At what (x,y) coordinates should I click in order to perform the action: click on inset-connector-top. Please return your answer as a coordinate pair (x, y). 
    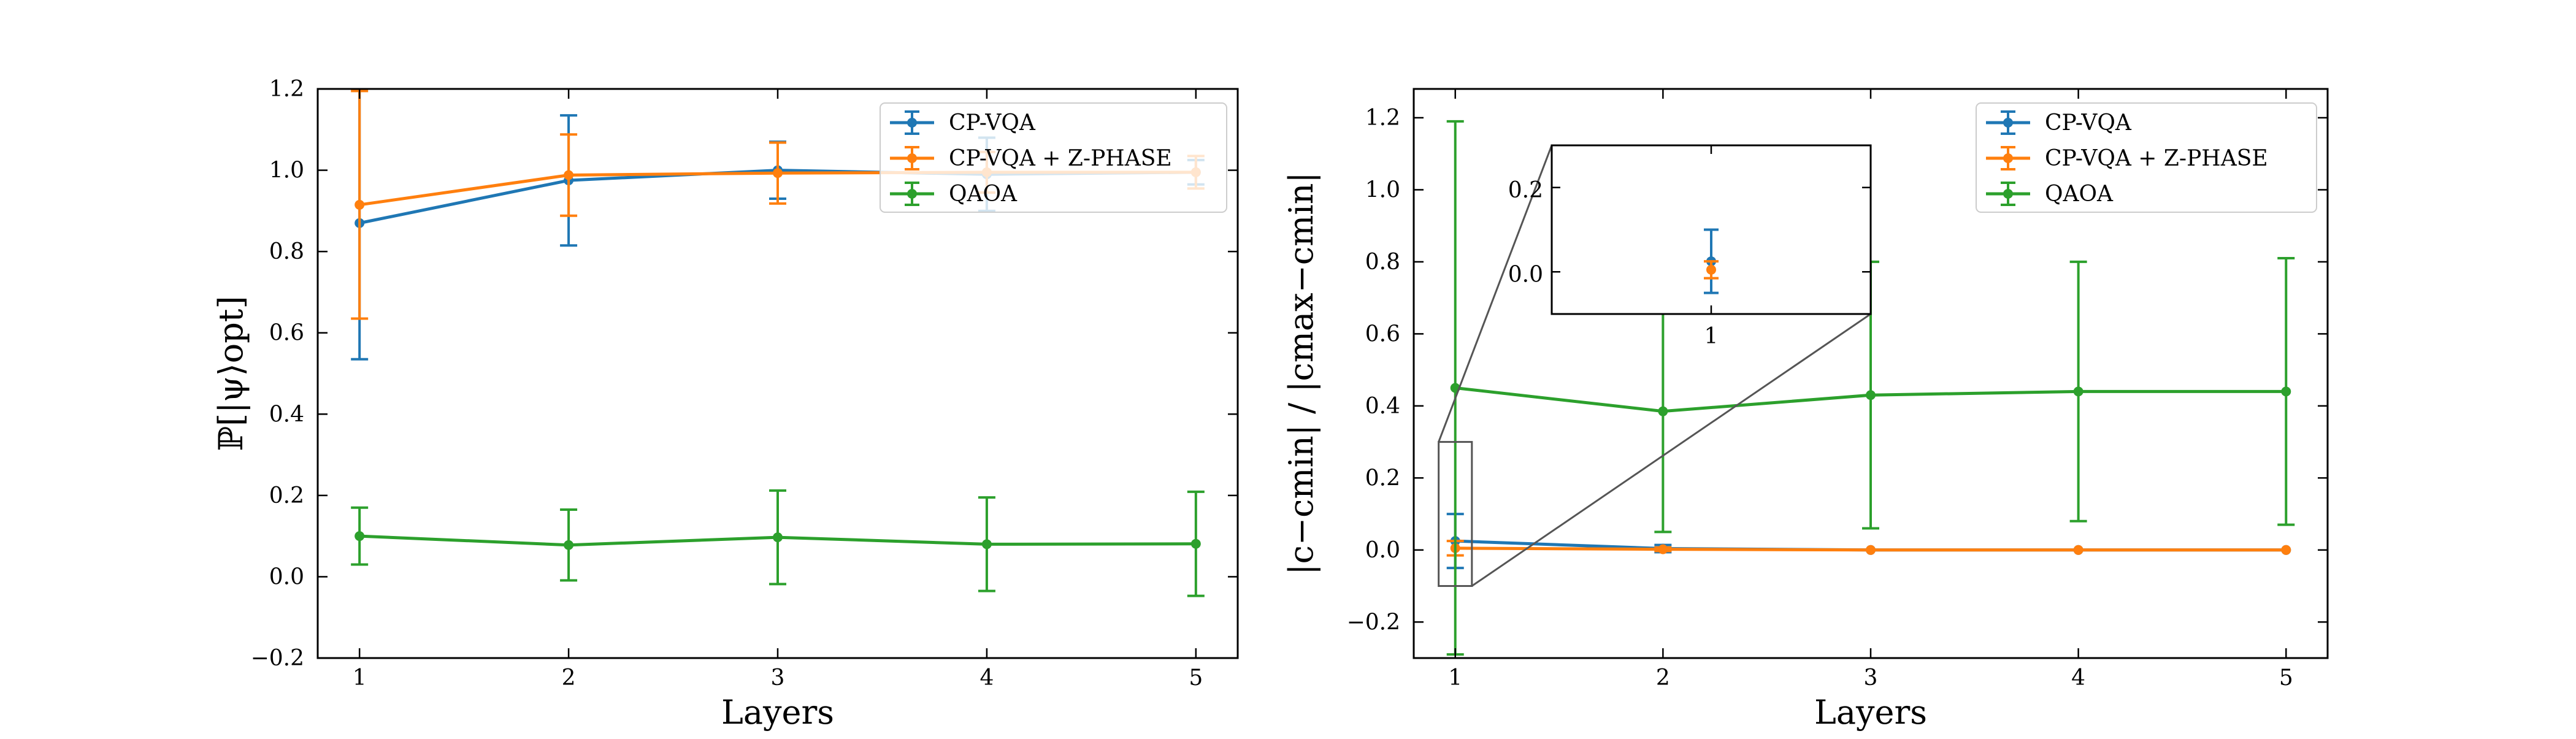
    Looking at the image, I should click on (1495, 294).